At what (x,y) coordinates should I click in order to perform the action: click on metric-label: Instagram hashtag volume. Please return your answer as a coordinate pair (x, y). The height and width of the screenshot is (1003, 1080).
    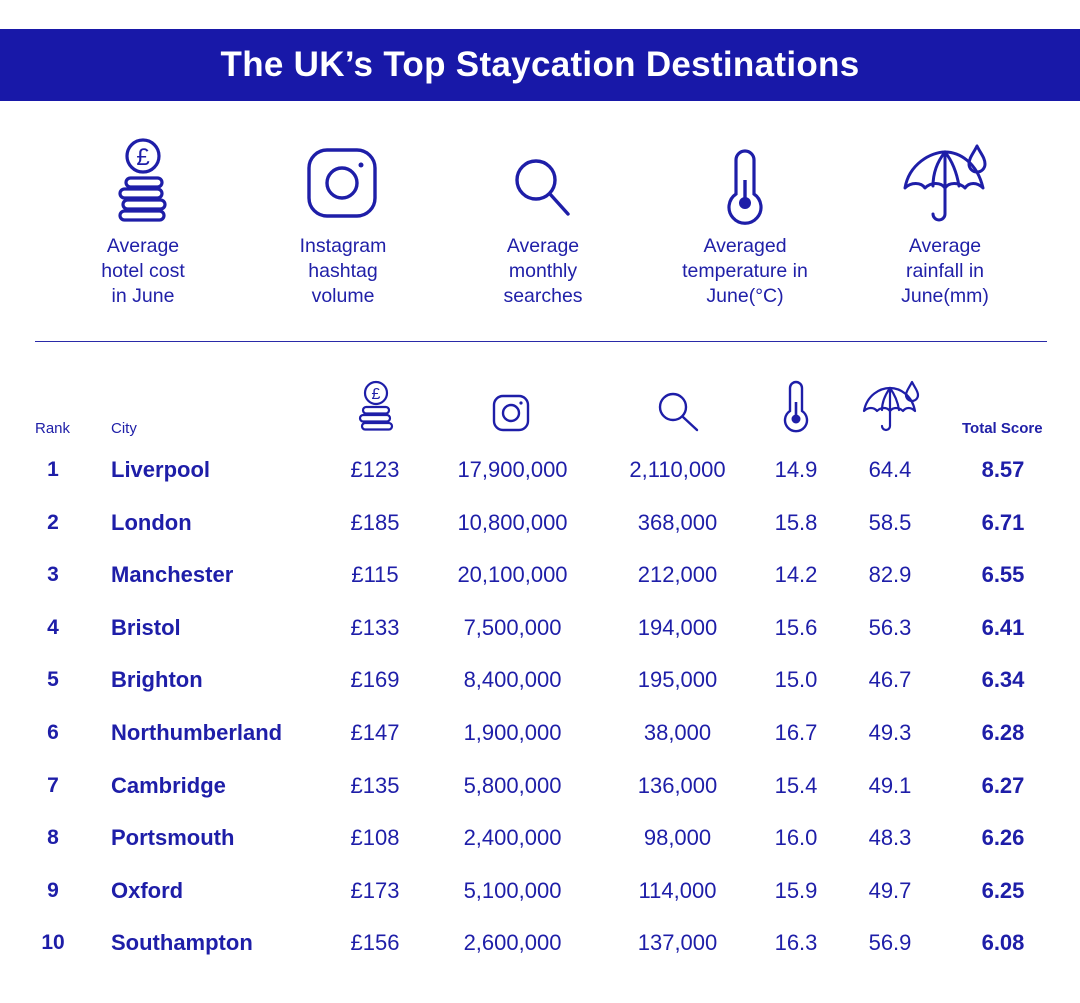
    Looking at the image, I should click on (343, 271).